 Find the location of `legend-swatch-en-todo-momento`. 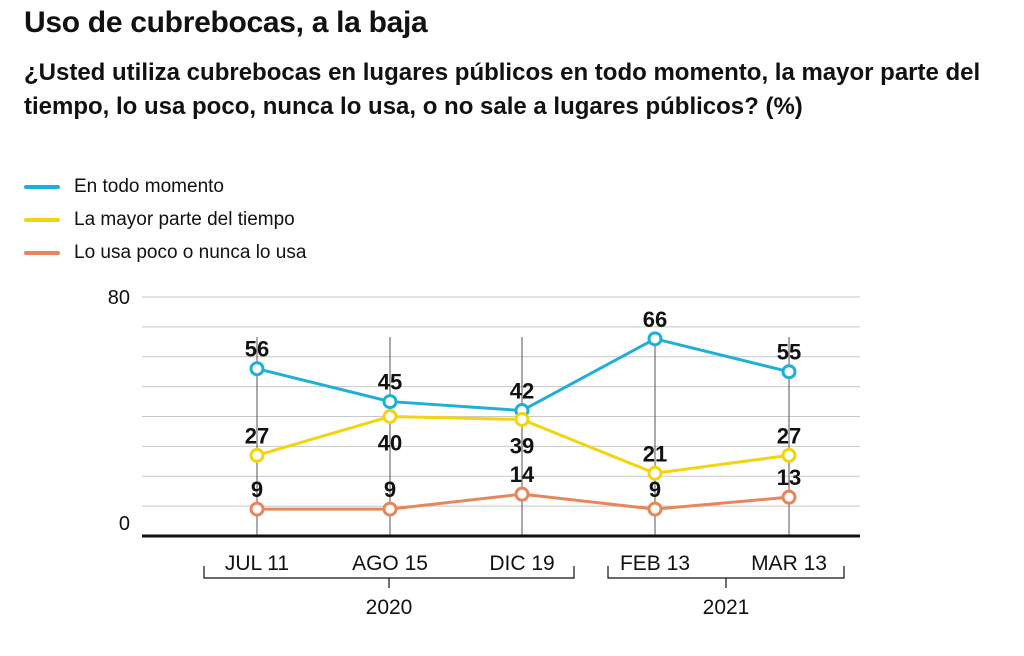

legend-swatch-en-todo-momento is located at coordinates (42, 186).